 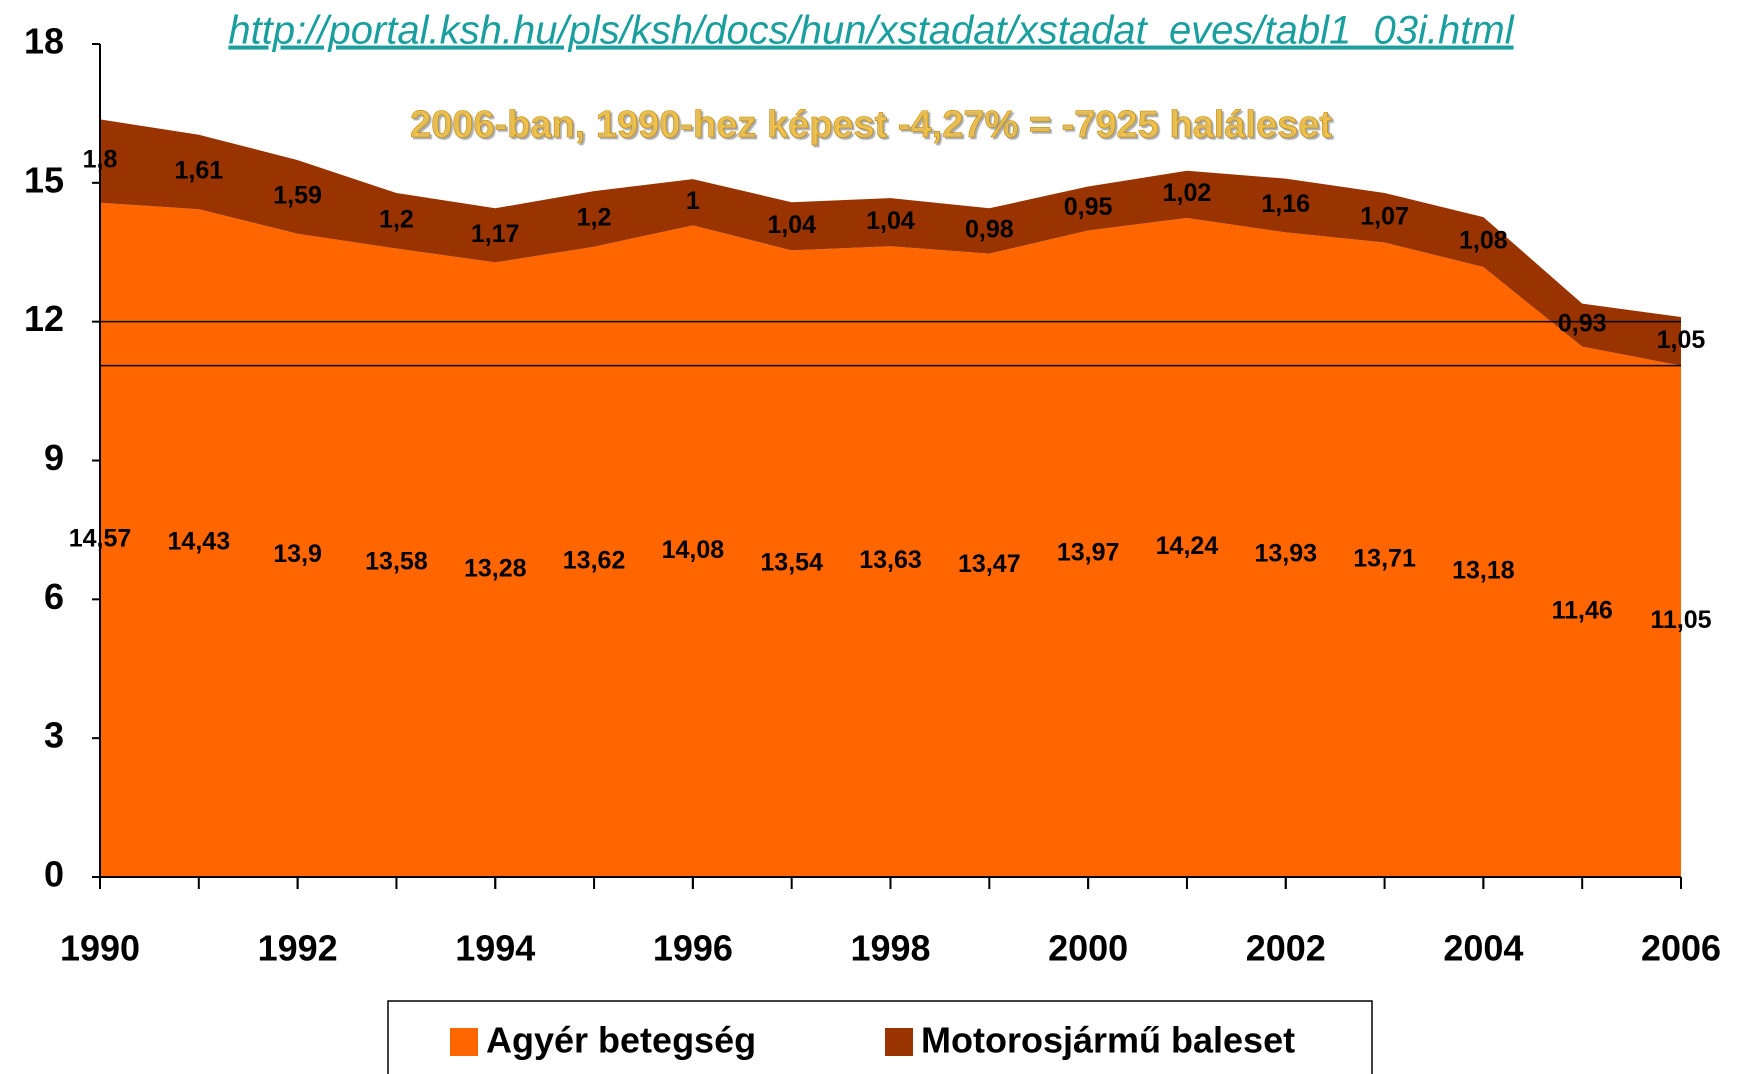 What do you see at coordinates (298, 948) in the screenshot?
I see `x-tick-label: 1992` at bounding box center [298, 948].